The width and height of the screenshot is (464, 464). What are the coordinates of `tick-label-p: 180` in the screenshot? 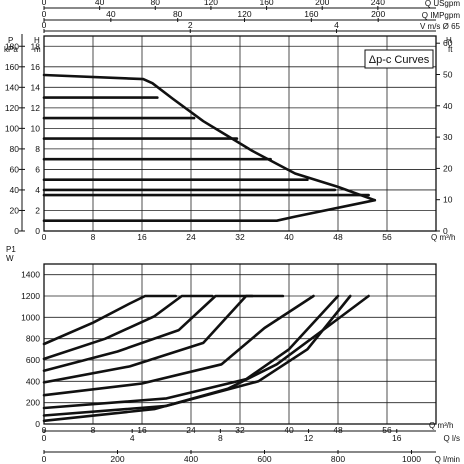 It's located at (12, 46).